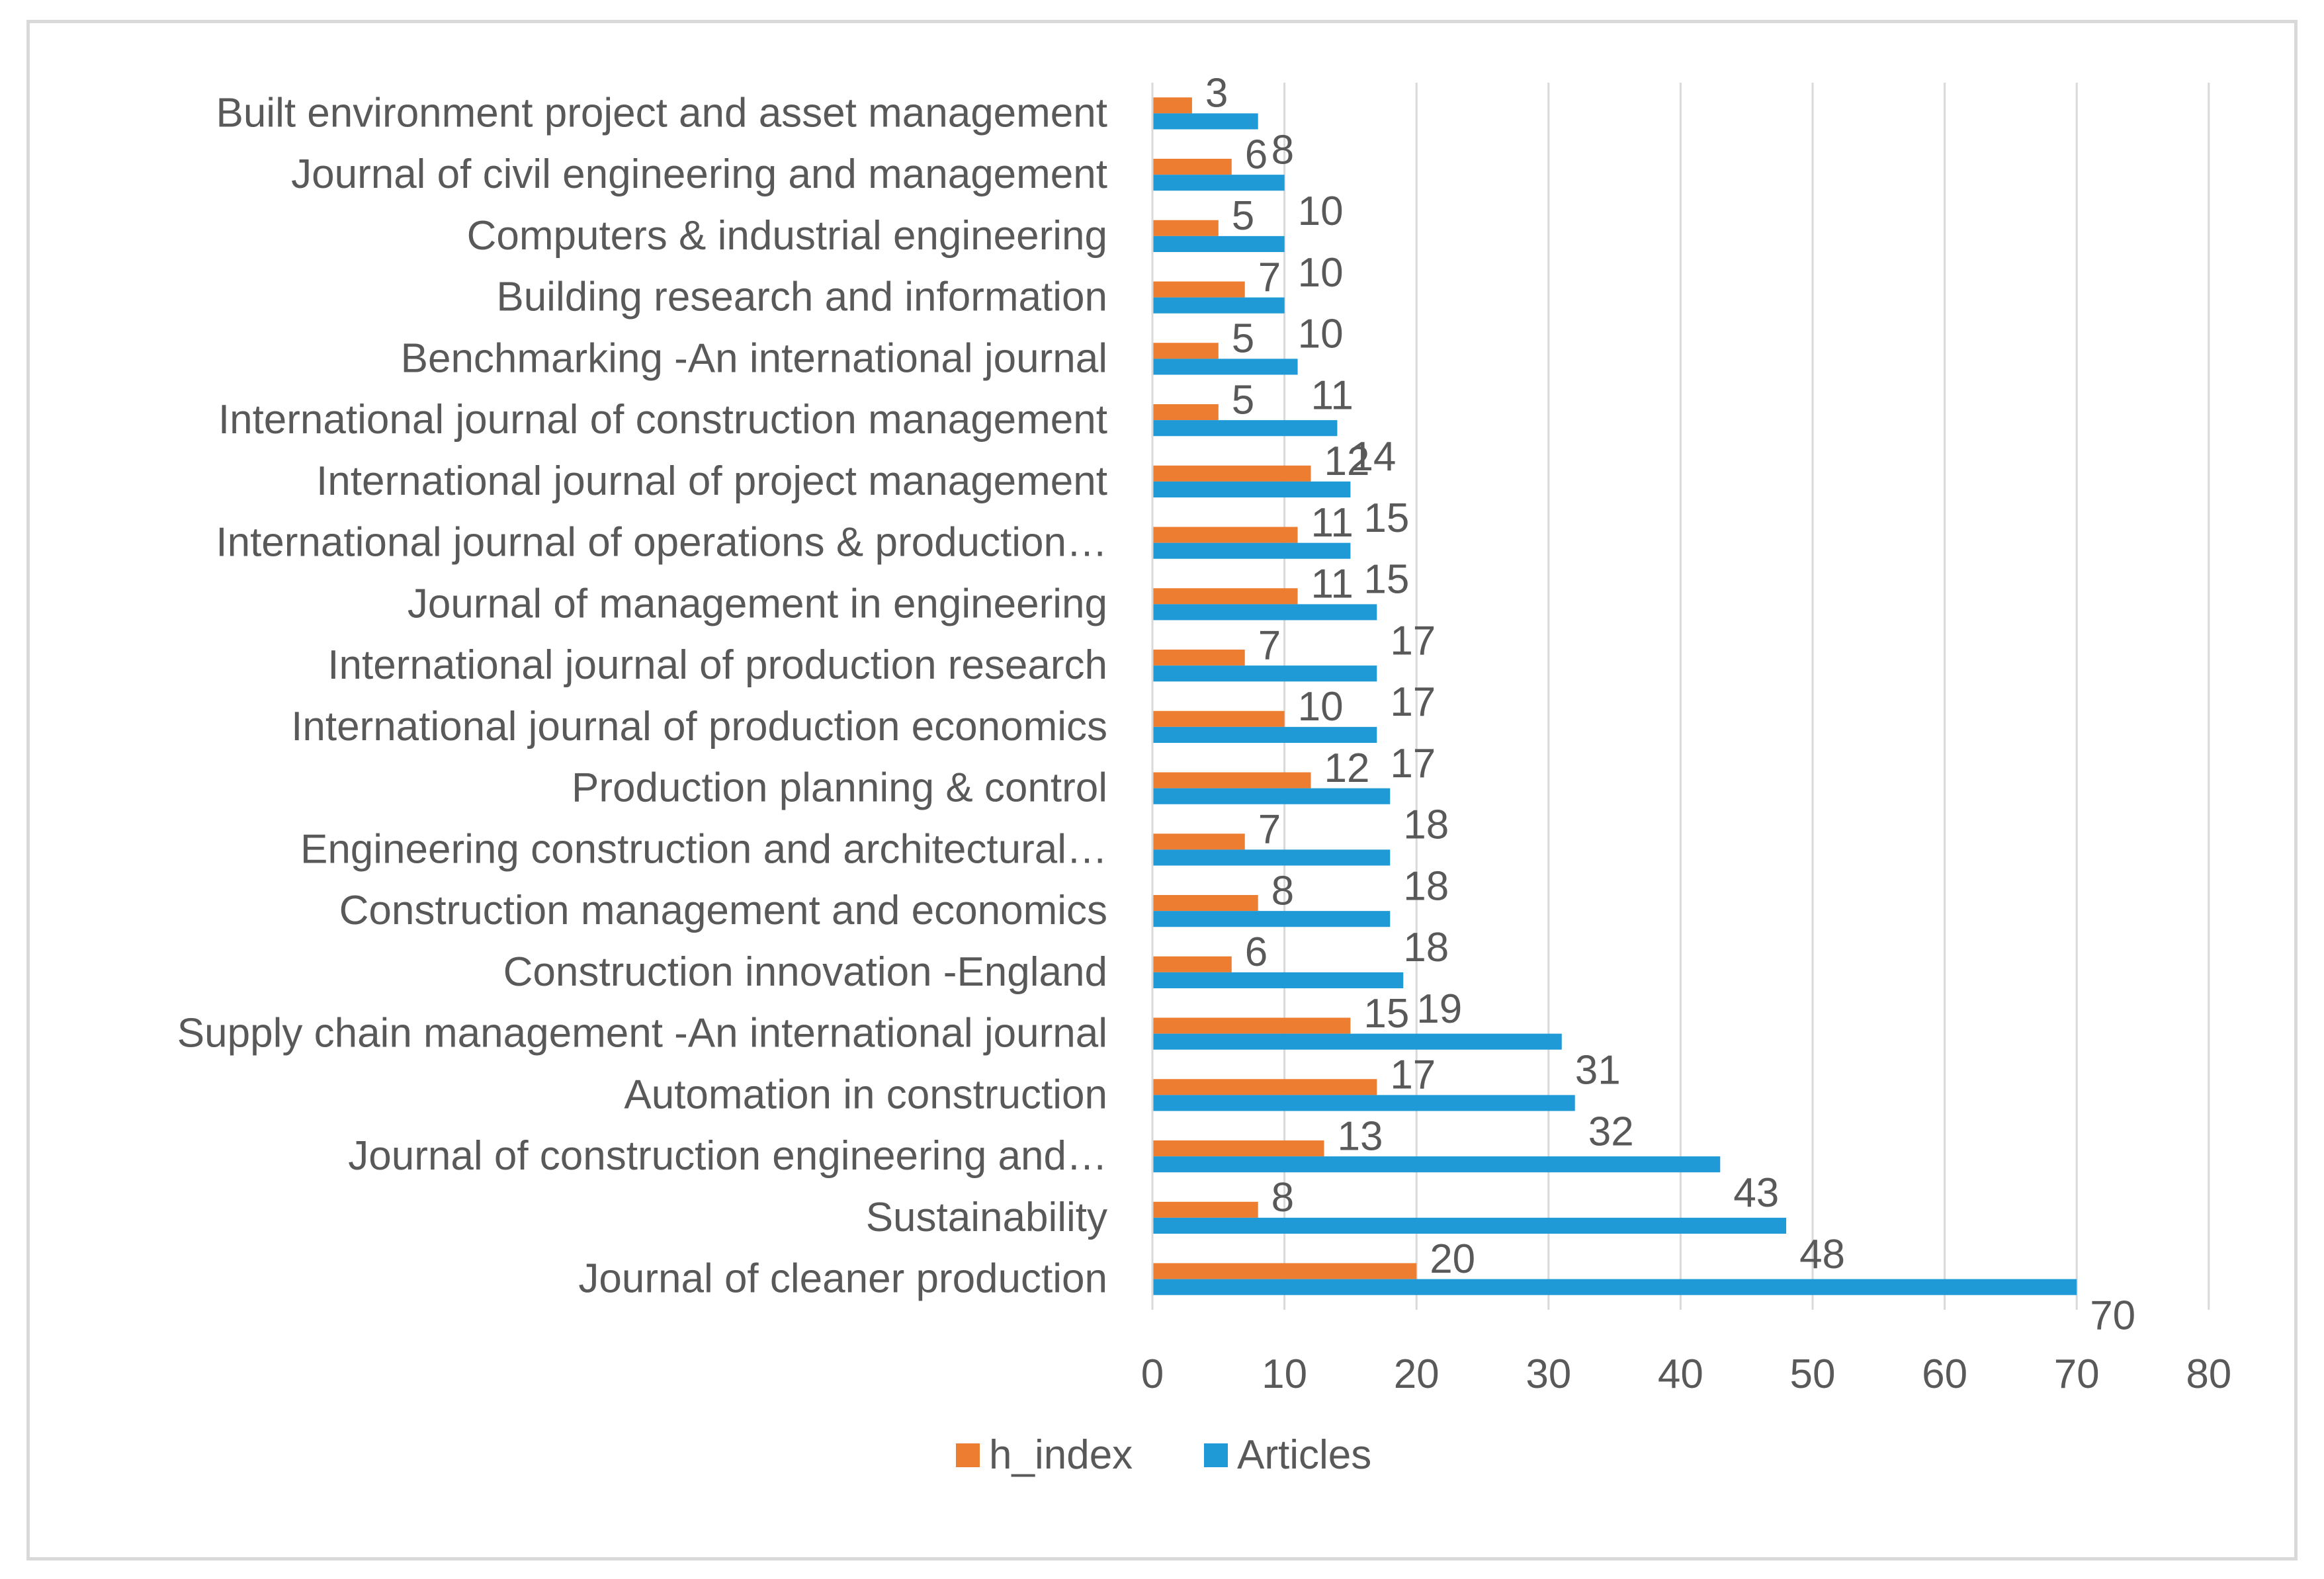 The width and height of the screenshot is (2324, 1579). I want to click on x-tick-label-50: 50, so click(1813, 1374).